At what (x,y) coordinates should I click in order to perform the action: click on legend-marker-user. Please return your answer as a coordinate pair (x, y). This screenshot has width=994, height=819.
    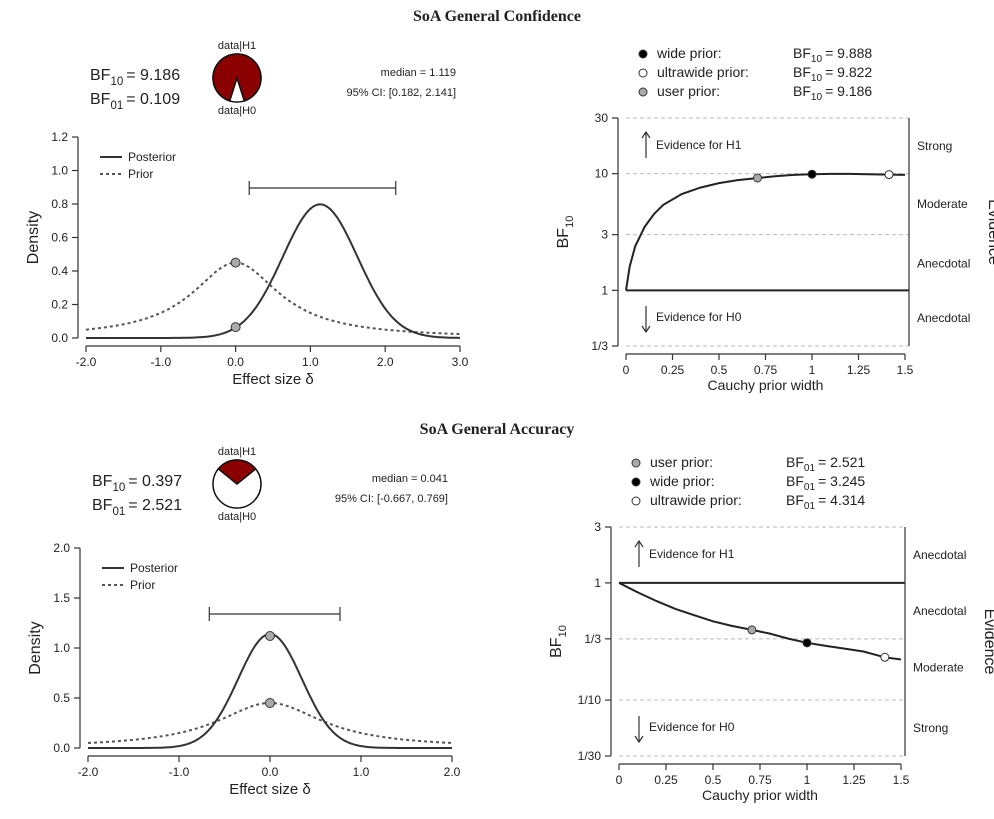
    Looking at the image, I should click on (636, 463).